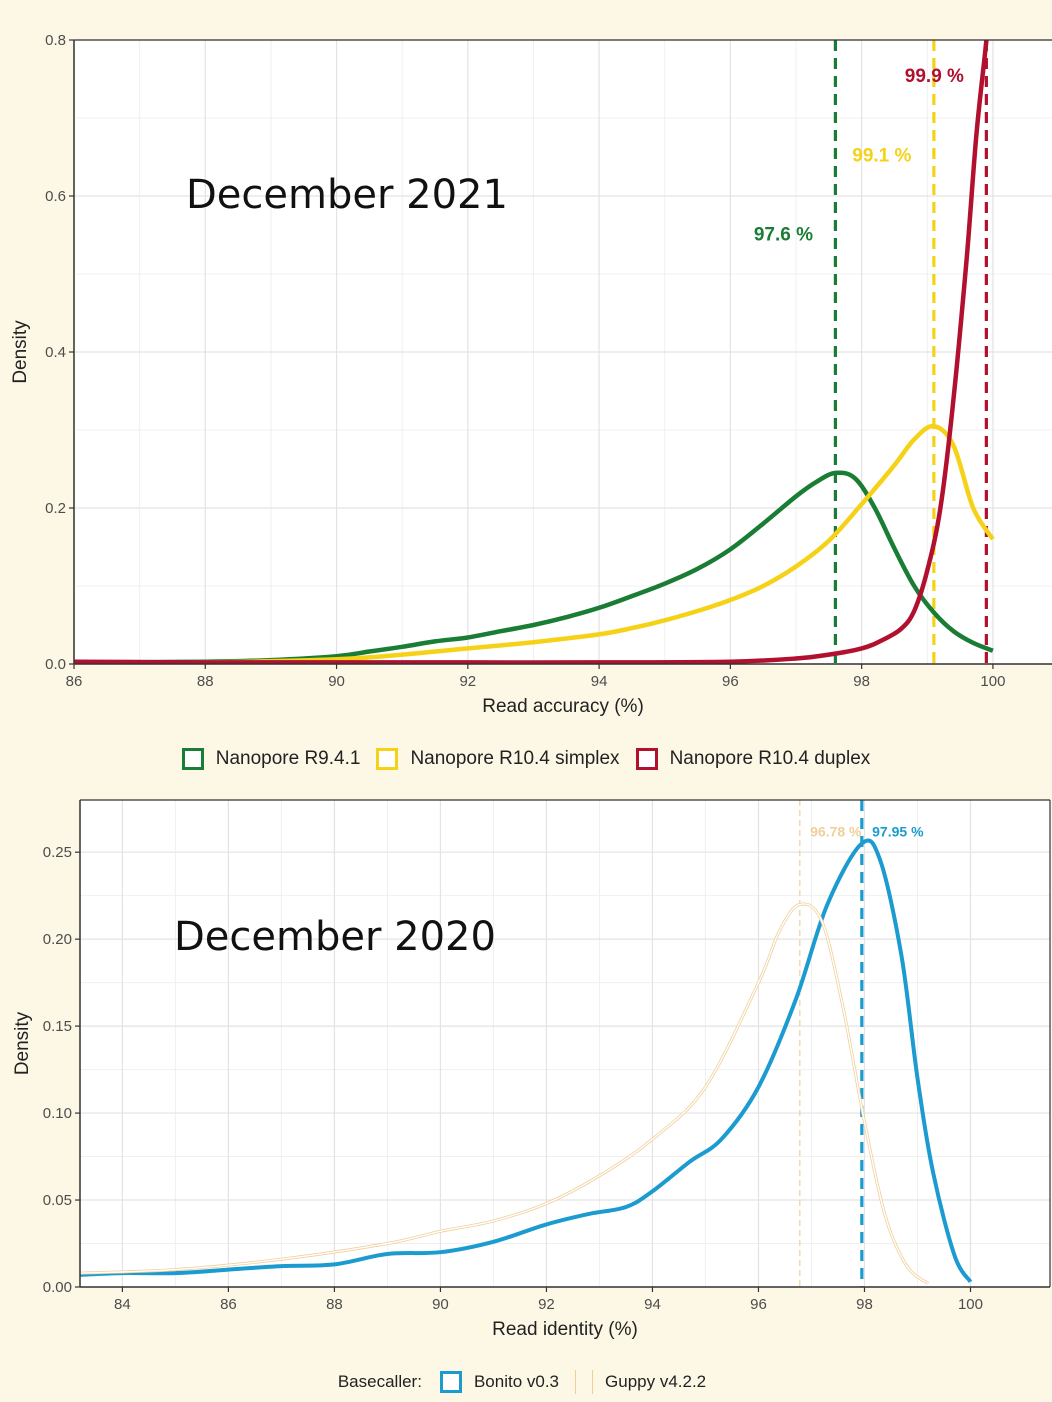 This screenshot has width=1052, height=1402. Describe the element at coordinates (228, 1304) in the screenshot. I see `chart-2020-x-tick-label: 86` at that location.